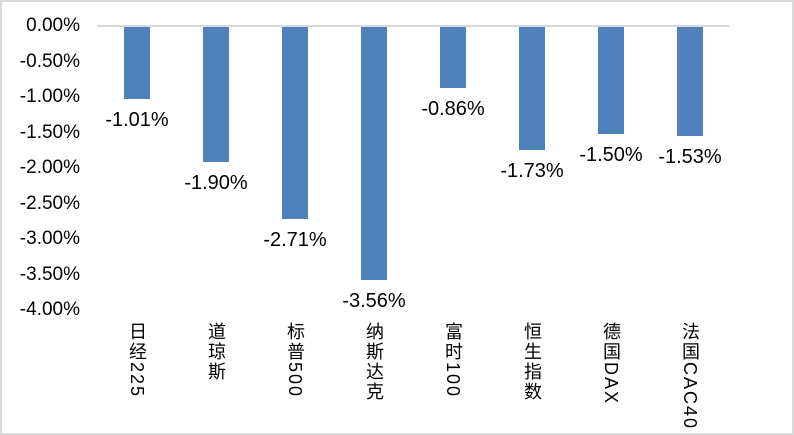 The width and height of the screenshot is (794, 435). I want to click on category-label: 标普500, so click(295, 360).